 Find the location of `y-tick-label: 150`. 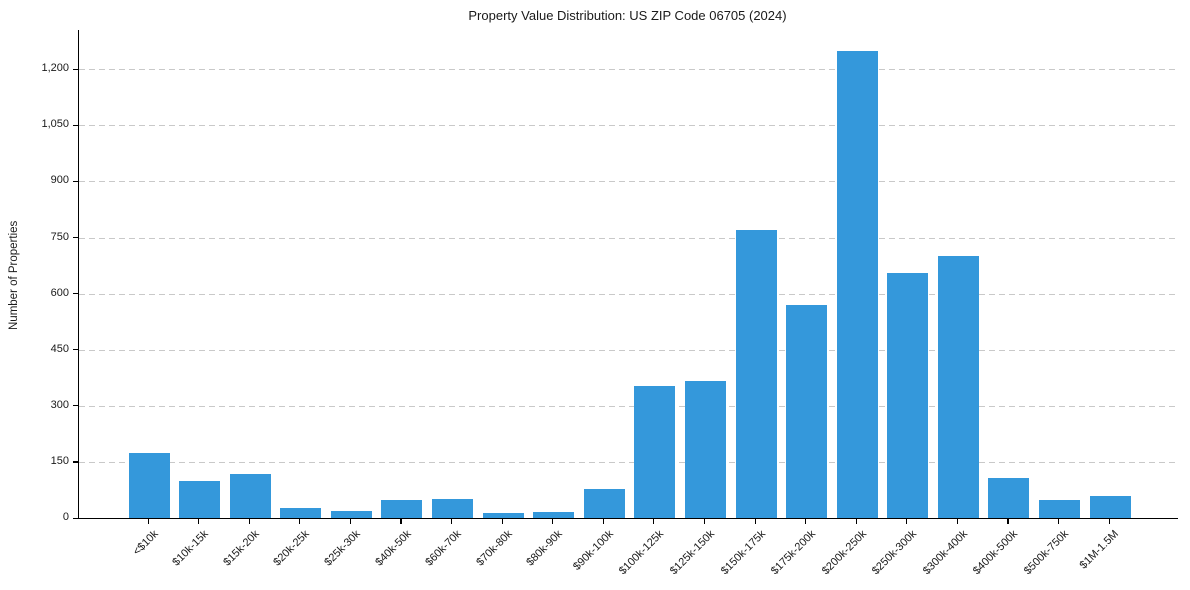

y-tick-label: 150 is located at coordinates (59, 460).